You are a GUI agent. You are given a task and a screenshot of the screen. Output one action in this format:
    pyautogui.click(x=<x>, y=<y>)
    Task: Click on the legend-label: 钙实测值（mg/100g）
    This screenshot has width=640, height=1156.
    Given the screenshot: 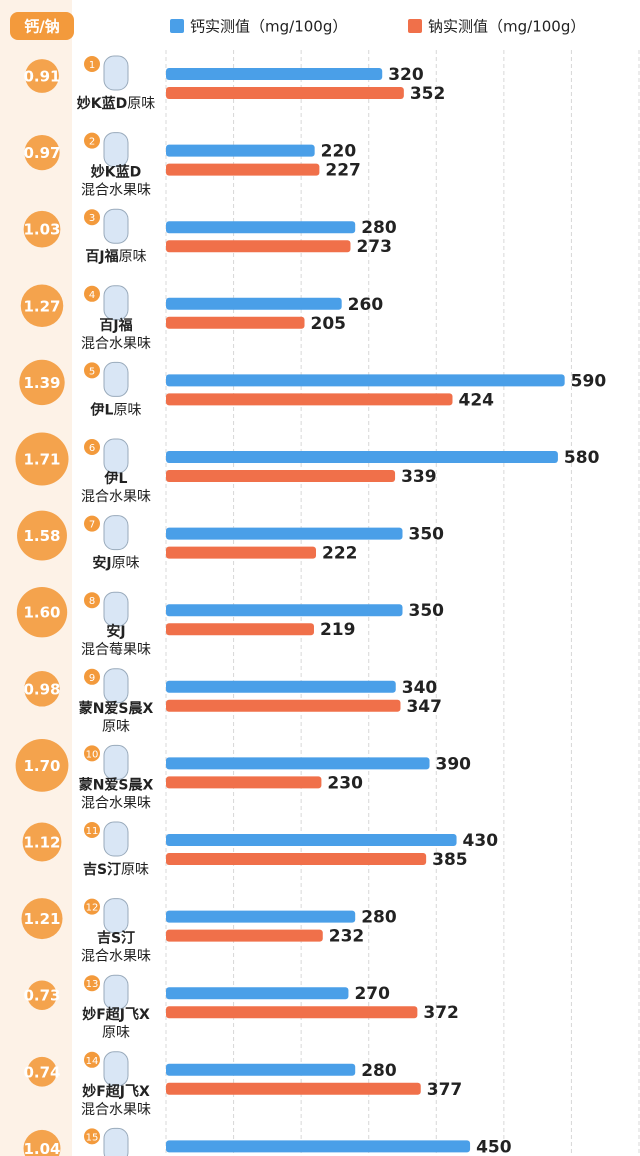 What is the action you would take?
    pyautogui.click(x=268, y=27)
    